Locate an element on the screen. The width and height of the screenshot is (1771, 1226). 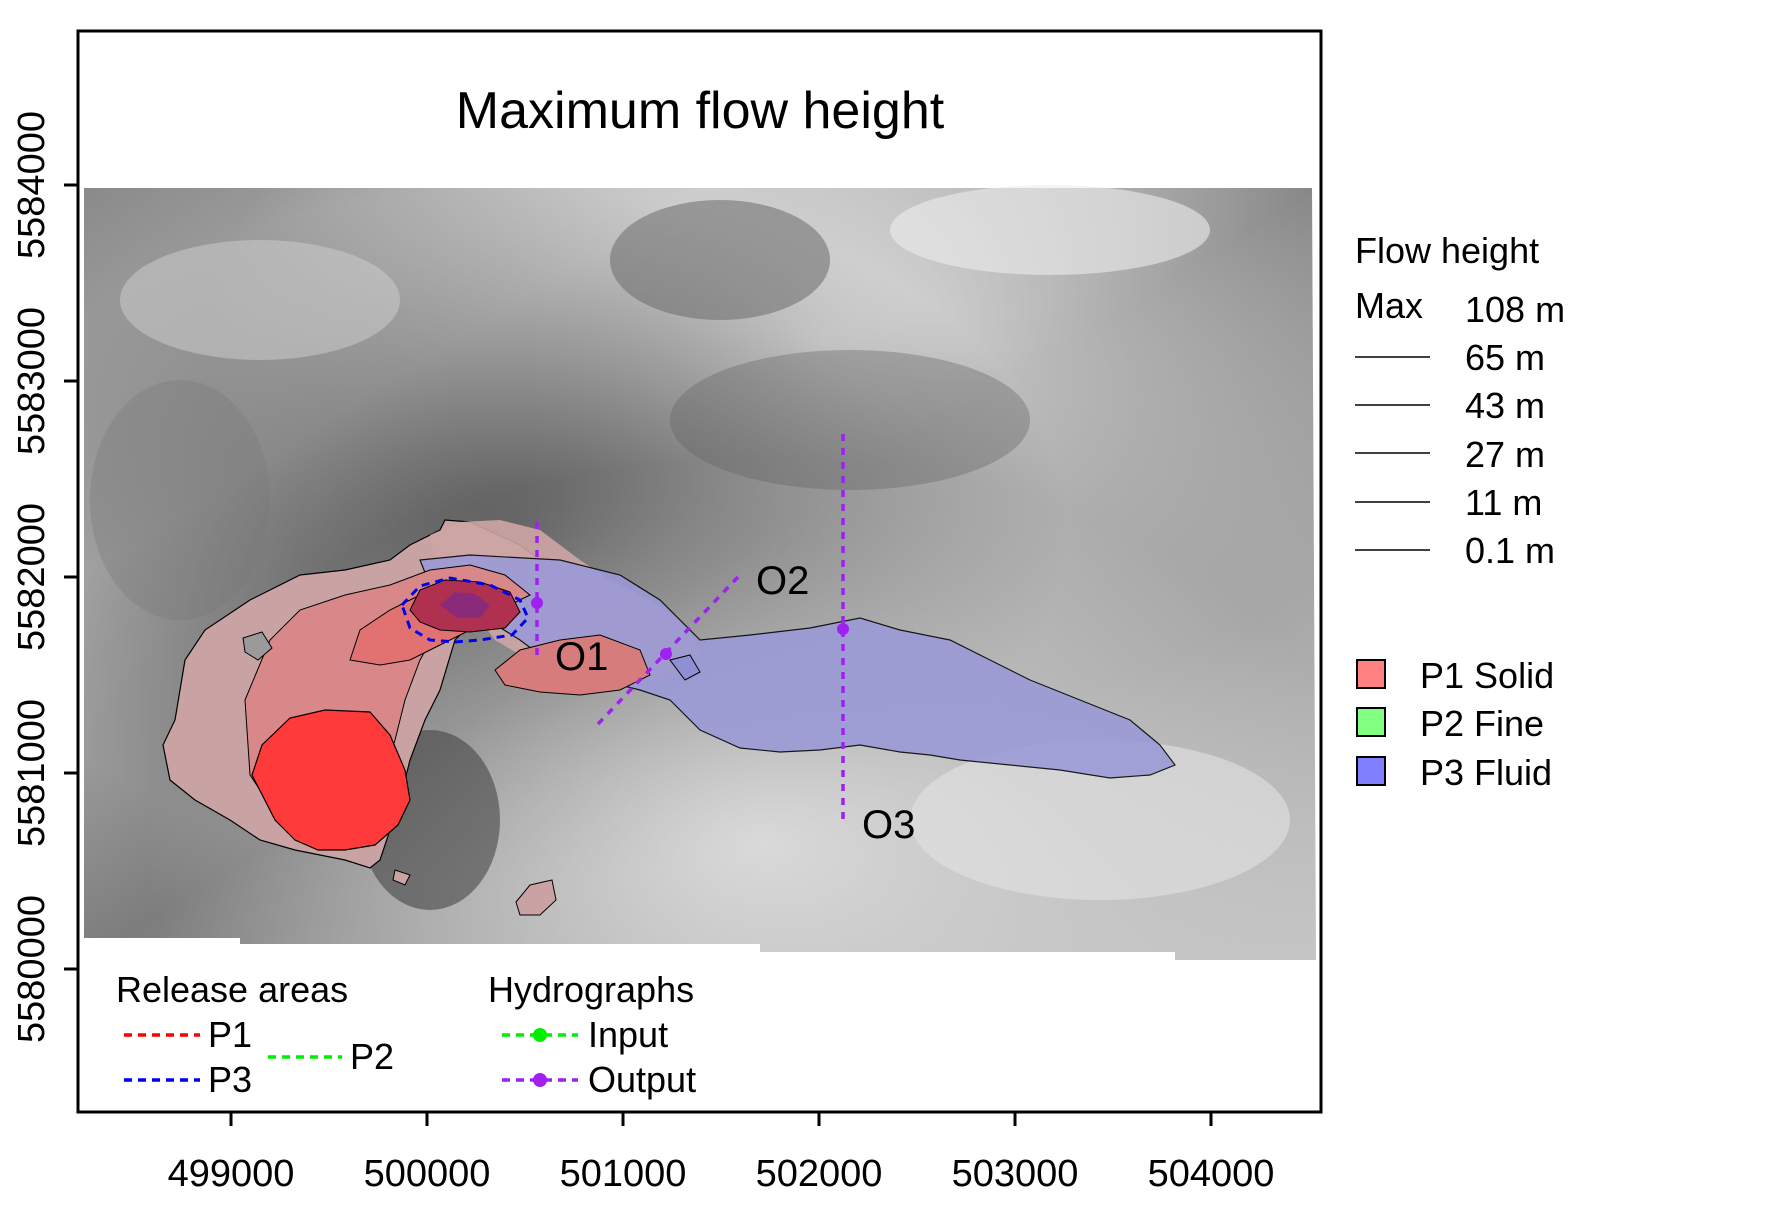
flow-height-level-5: 0.1 m is located at coordinates (1510, 550).